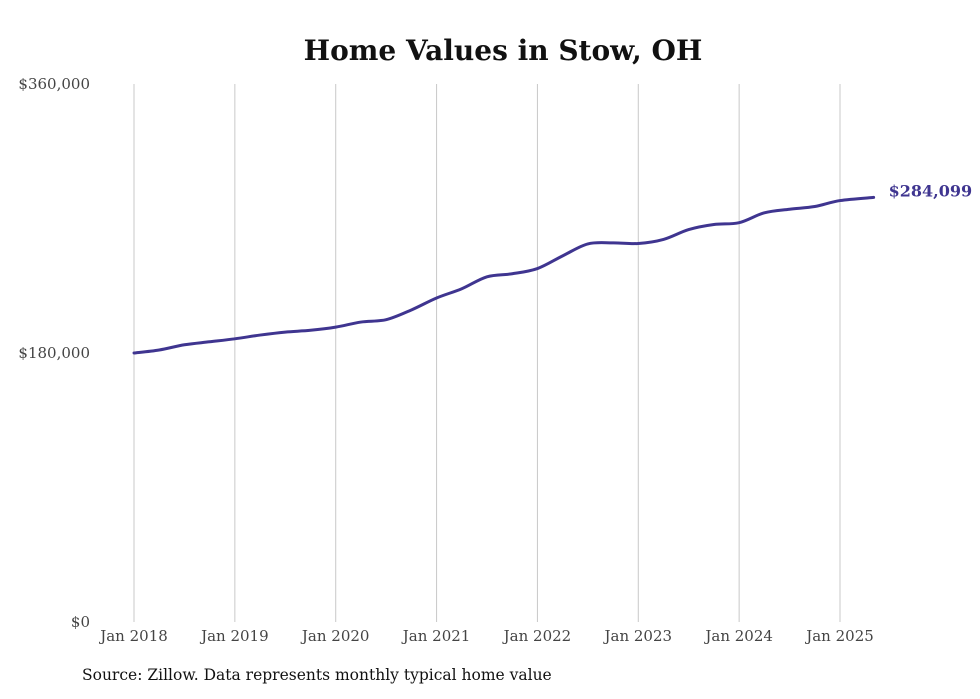 The image size is (980, 699). Describe the element at coordinates (503, 50) in the screenshot. I see `chart-title: Home Values in Stow, OH` at that location.